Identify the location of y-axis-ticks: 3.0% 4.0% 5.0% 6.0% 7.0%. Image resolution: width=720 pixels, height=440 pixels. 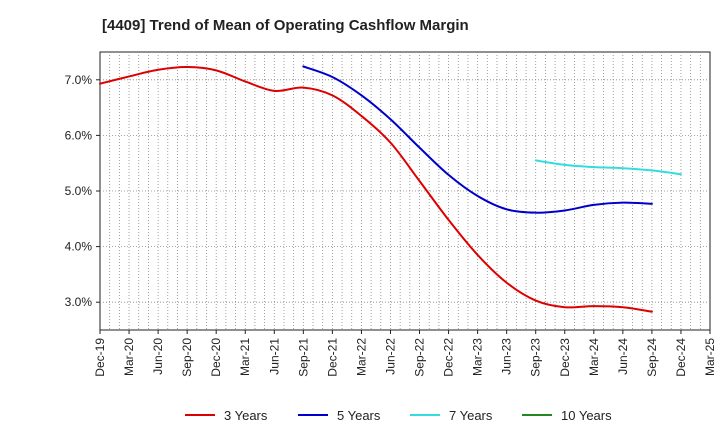
(82, 191).